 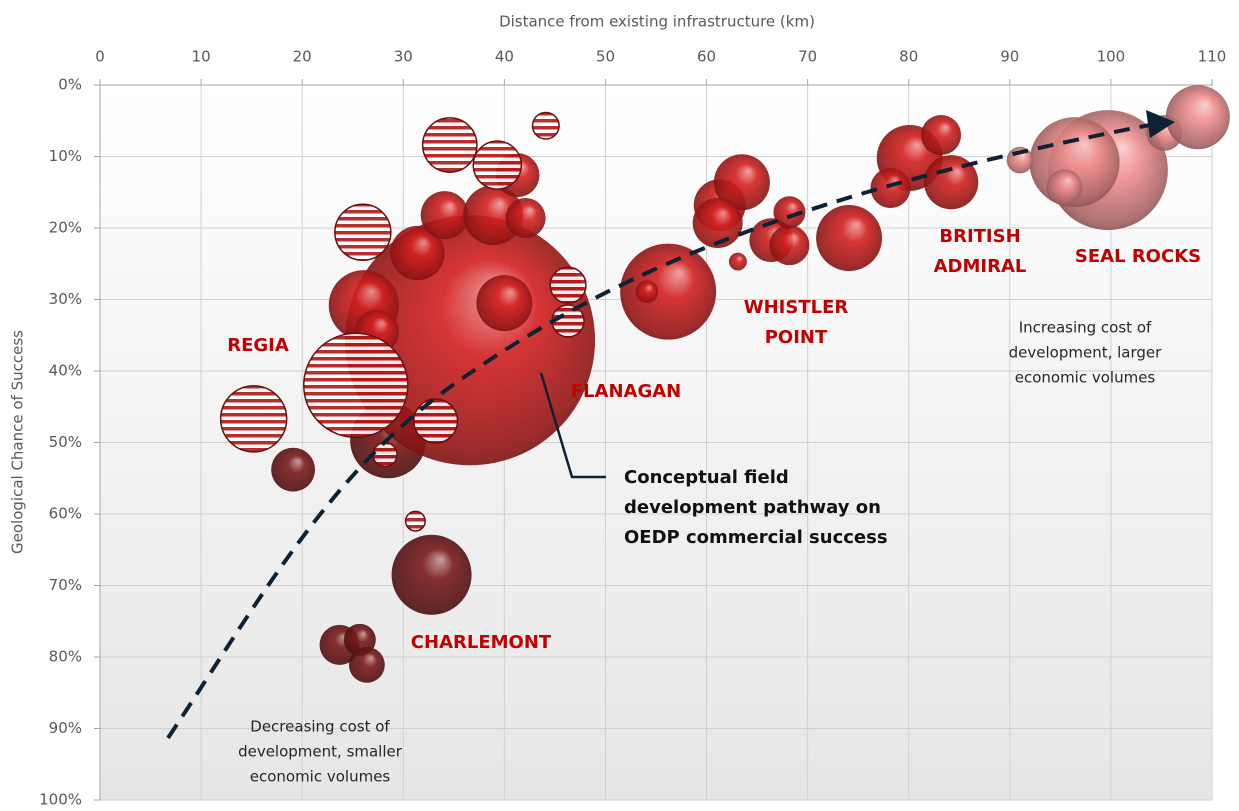 What do you see at coordinates (1138, 256) in the screenshot?
I see `field-label: SEAL ROCKS` at bounding box center [1138, 256].